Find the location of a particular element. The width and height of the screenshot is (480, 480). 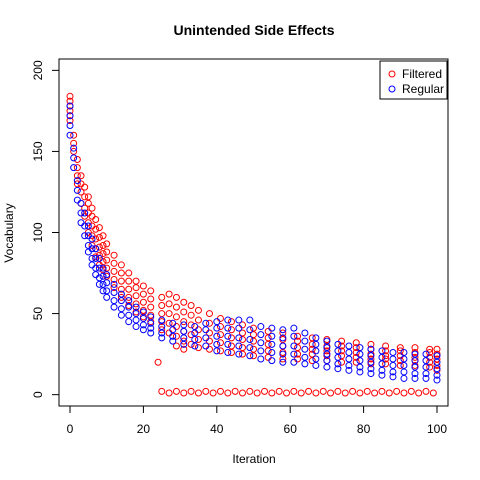

x-tick-label: 20 is located at coordinates (144, 429).